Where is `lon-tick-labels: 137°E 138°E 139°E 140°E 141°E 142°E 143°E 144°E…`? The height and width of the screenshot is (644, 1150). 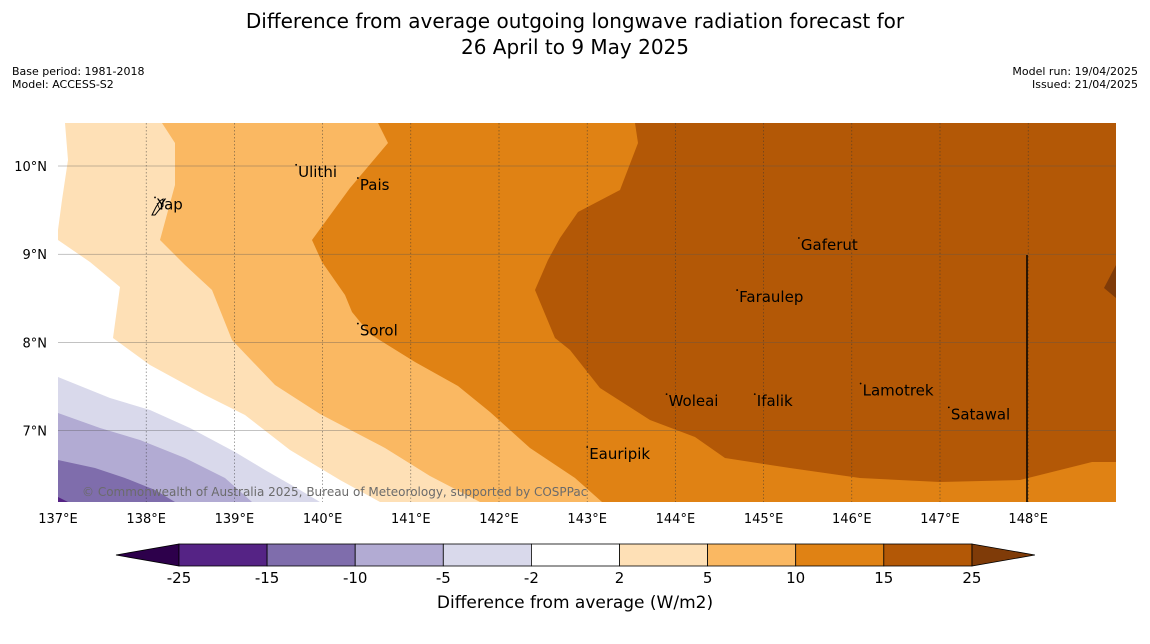
lon-tick-labels: 137°E 138°E 139°E 140°E 141°E 142°E 143°E 144°E… is located at coordinates (543, 519).